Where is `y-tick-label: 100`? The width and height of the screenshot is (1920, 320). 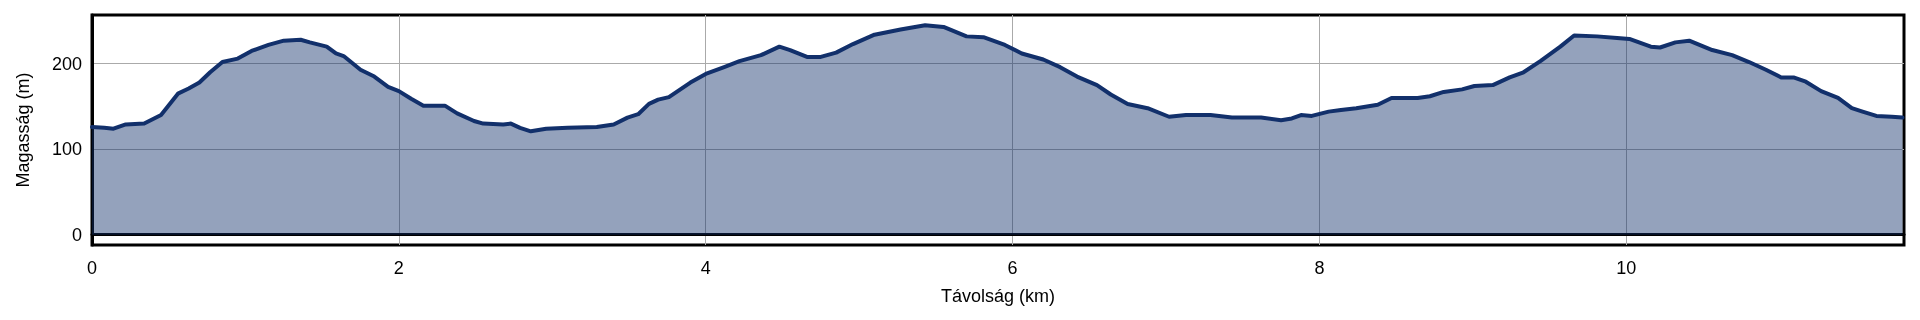
y-tick-label: 100 is located at coordinates (66, 149).